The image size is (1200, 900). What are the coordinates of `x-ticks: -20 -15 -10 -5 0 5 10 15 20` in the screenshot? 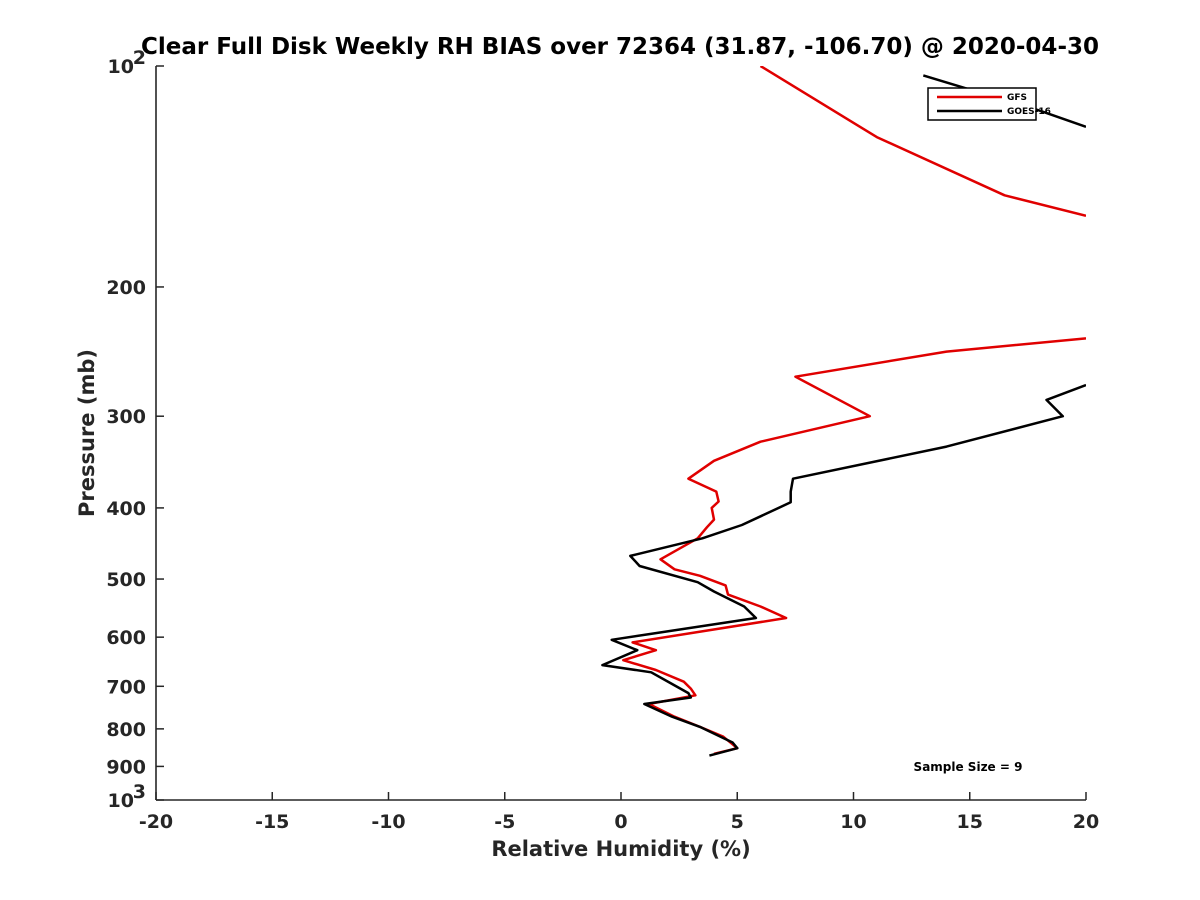 It's located at (619, 812).